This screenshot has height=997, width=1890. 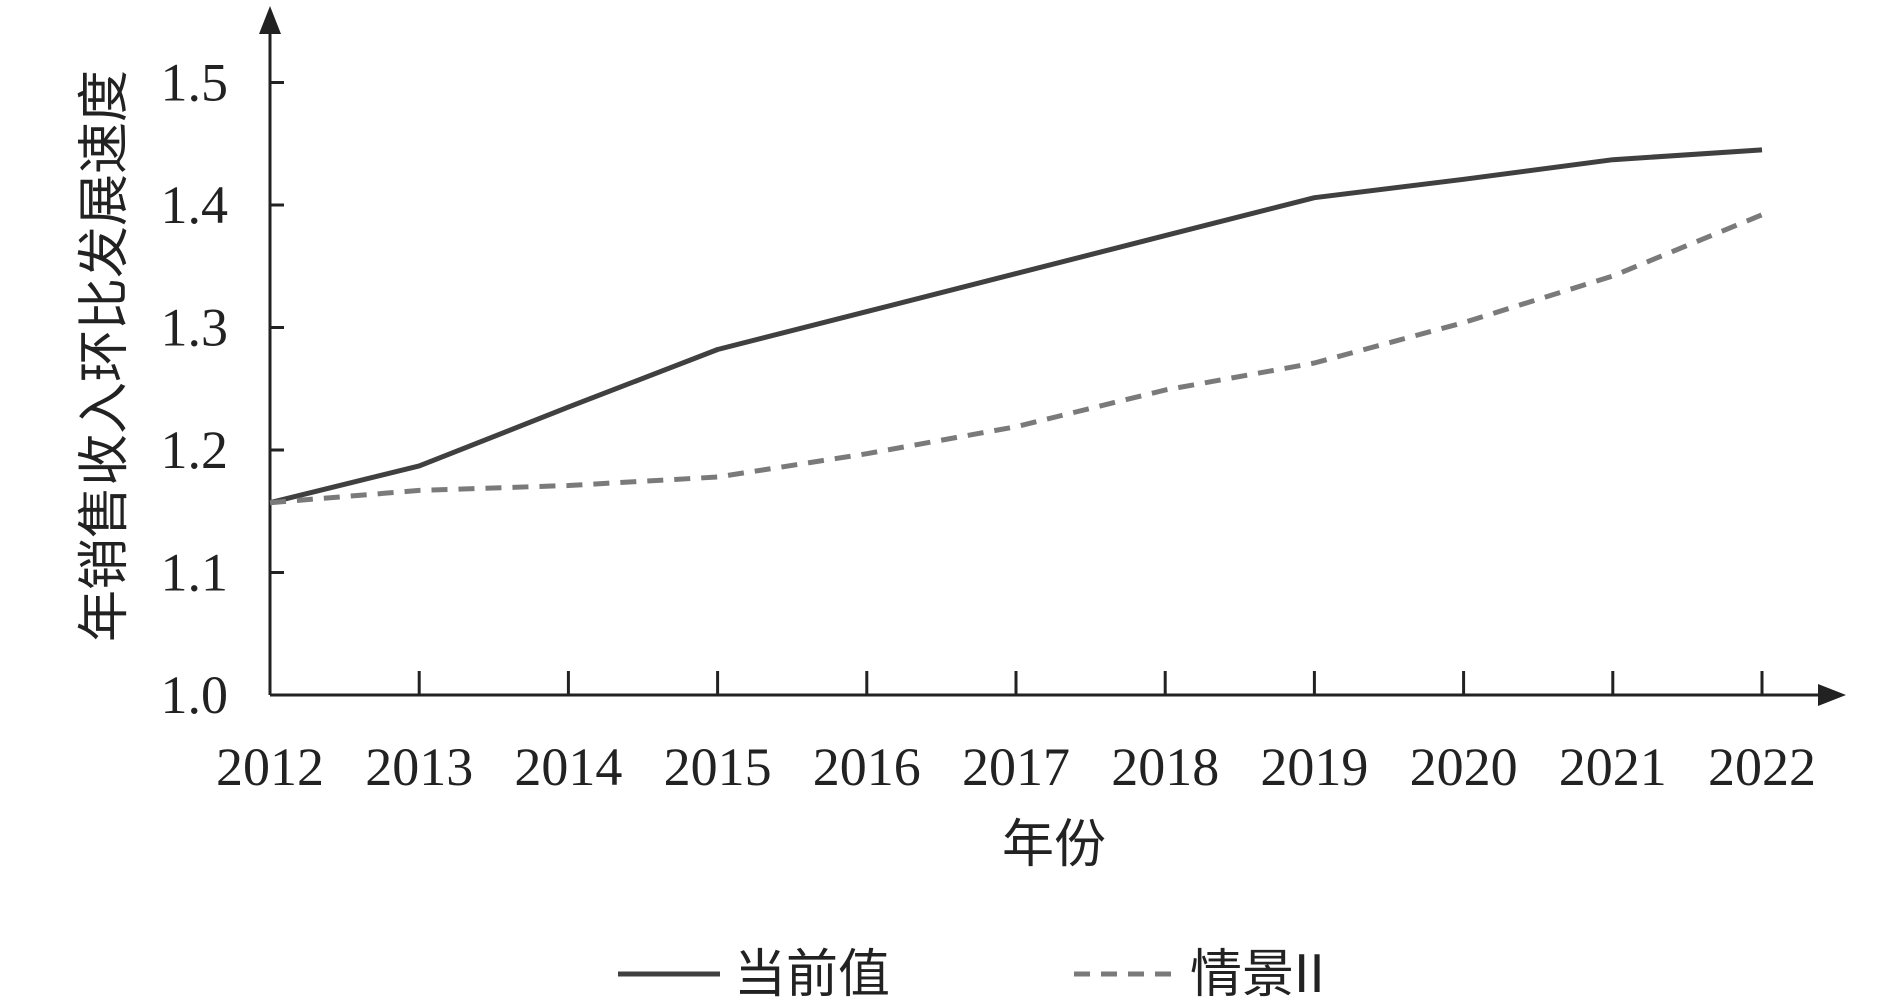 I want to click on legend-item-current: 当前值, so click(x=754, y=971).